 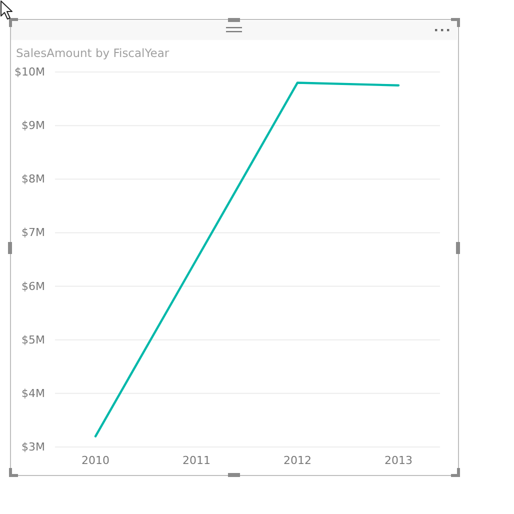 I want to click on x-tick-label: 2013, so click(x=398, y=460).